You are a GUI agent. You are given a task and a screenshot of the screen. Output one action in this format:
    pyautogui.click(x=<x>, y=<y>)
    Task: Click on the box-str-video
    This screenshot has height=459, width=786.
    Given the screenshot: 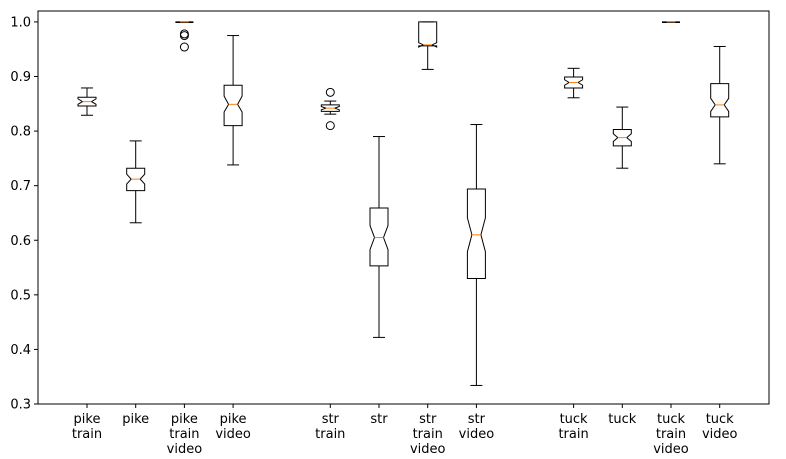 What is the action you would take?
    pyautogui.click(x=476, y=255)
    